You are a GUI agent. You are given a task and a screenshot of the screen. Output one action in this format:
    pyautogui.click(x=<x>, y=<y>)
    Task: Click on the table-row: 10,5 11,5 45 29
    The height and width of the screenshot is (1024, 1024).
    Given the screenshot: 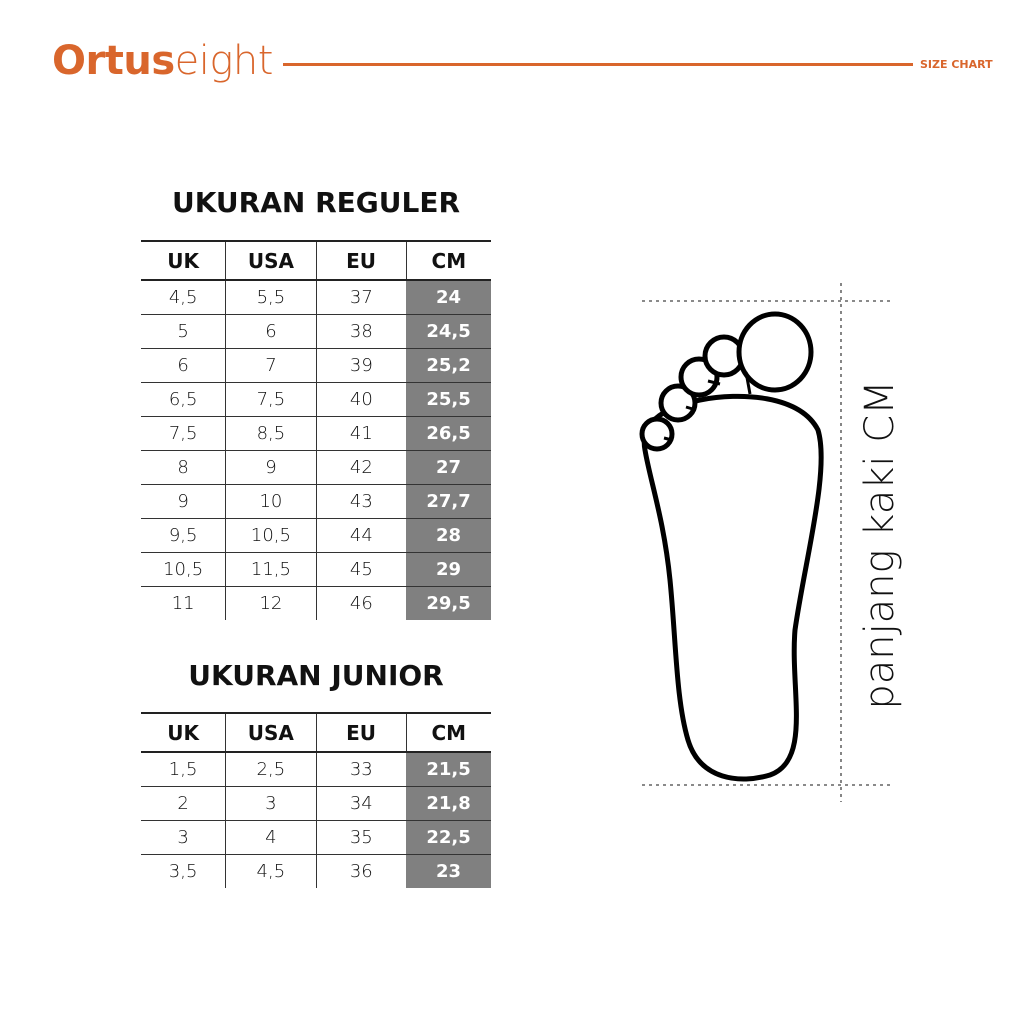 What is the action you would take?
    pyautogui.click(x=316, y=569)
    